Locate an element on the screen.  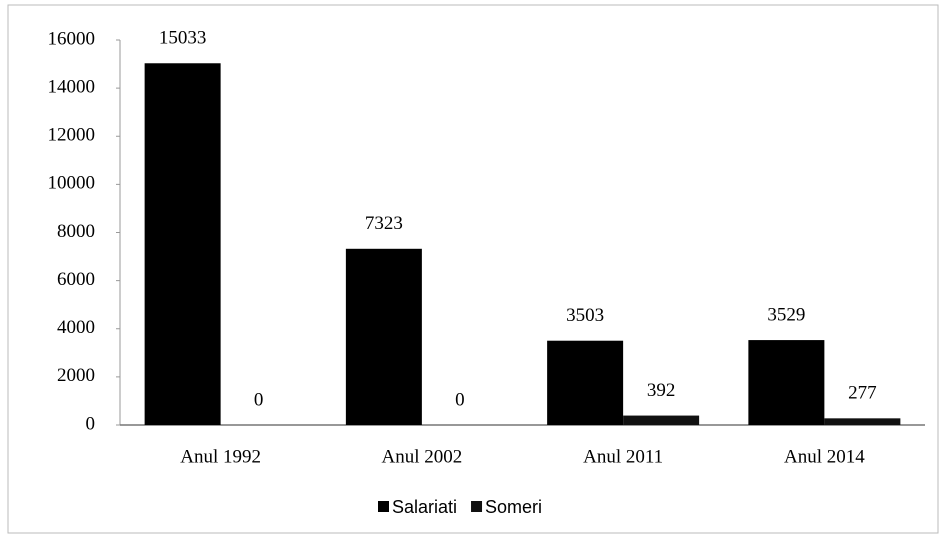
legend-label: Salariati is located at coordinates (424, 507).